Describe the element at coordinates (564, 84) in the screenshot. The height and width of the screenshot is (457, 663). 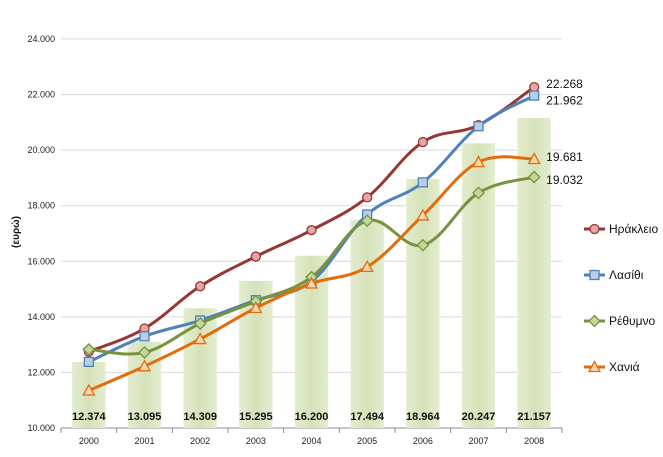
I see `series-end-label: 22.268` at that location.